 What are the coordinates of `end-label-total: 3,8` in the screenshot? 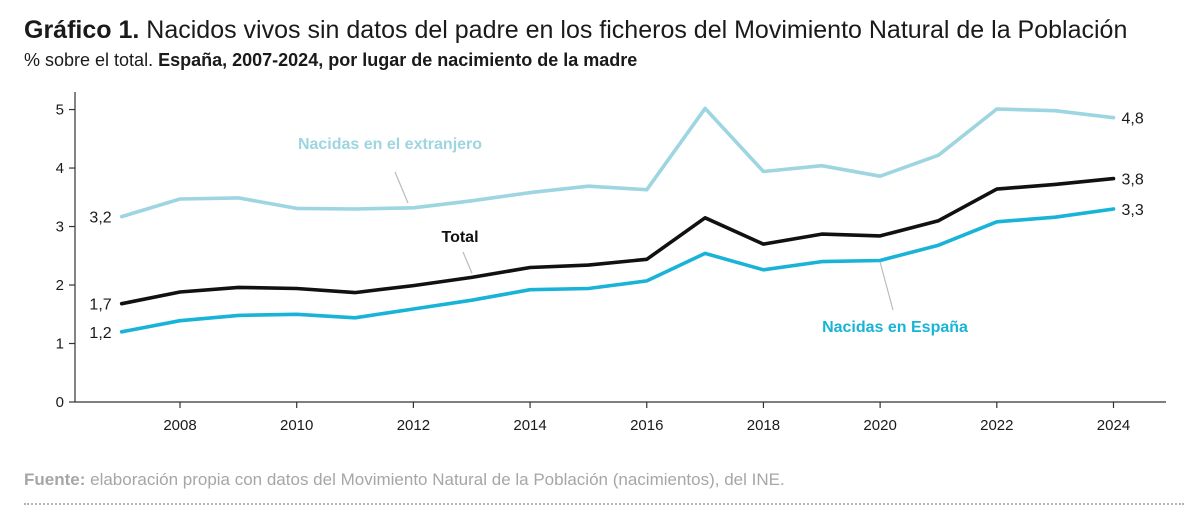 It's located at (1132, 180).